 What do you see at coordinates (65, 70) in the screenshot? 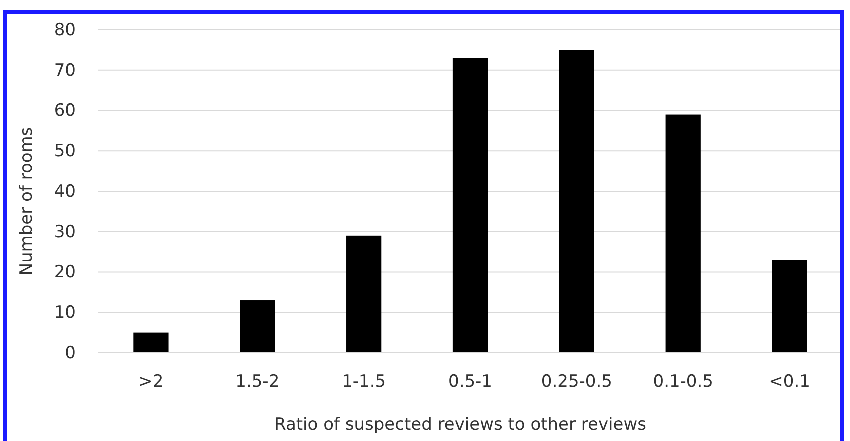
I see `y-tick-label: 70` at bounding box center [65, 70].